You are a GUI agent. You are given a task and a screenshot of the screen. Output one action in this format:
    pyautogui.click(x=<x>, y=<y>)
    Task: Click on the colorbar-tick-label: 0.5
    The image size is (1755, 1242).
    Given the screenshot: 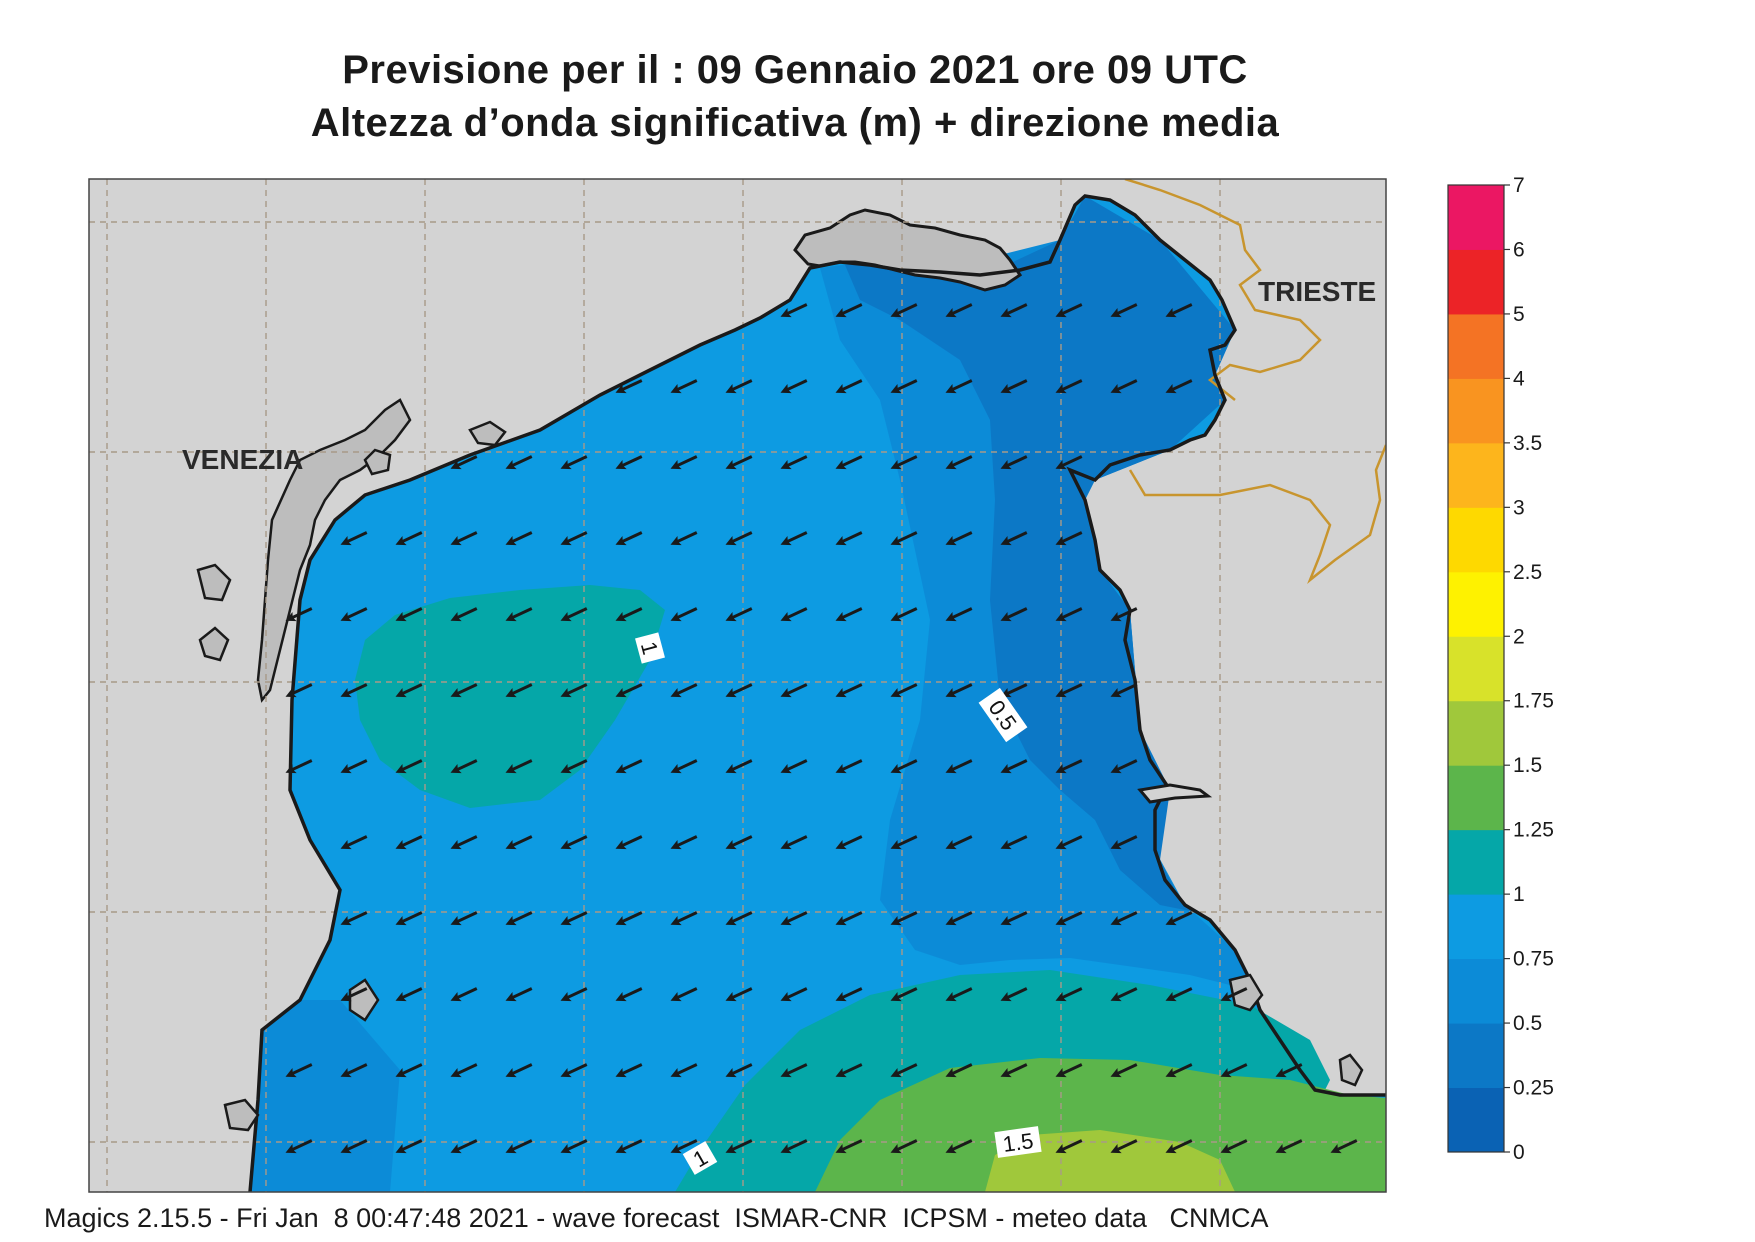 What is the action you would take?
    pyautogui.click(x=1527, y=1023)
    